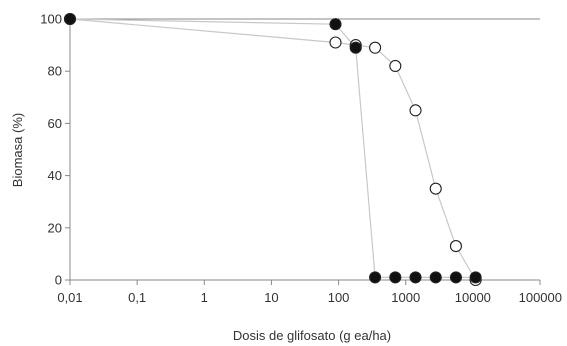  What do you see at coordinates (55, 123) in the screenshot?
I see `y-tick-label: 60` at bounding box center [55, 123].